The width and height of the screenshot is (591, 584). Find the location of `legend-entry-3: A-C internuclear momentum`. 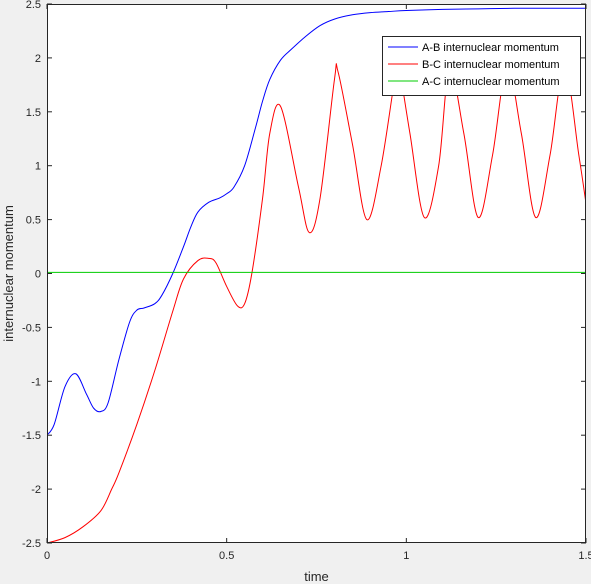

legend-entry-3: A-C internuclear momentum is located at coordinates (491, 82).